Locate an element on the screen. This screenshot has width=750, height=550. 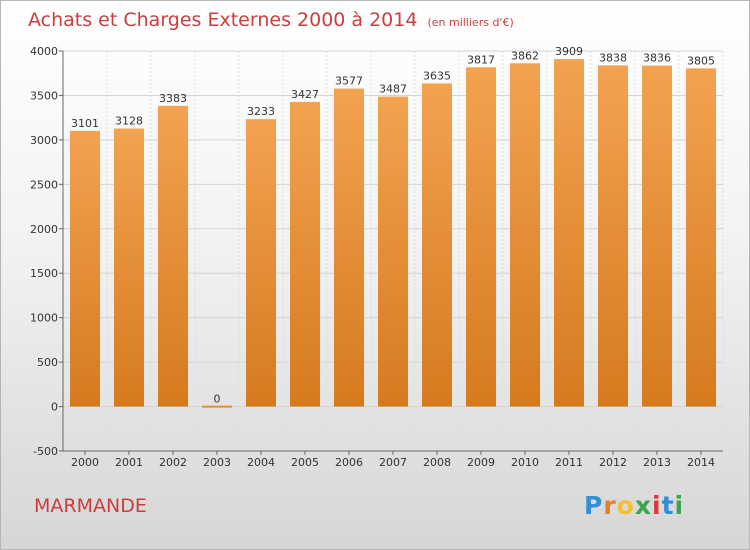
data-label-2010: 3862 is located at coordinates (525, 55).